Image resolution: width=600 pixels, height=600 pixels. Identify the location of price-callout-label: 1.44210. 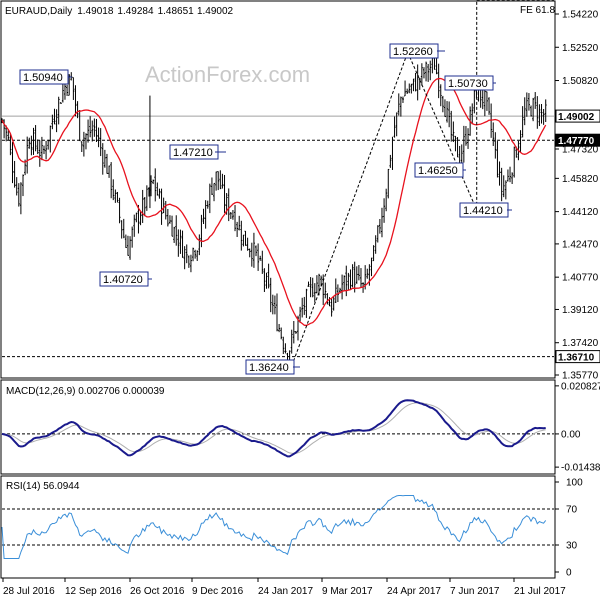
(483, 211).